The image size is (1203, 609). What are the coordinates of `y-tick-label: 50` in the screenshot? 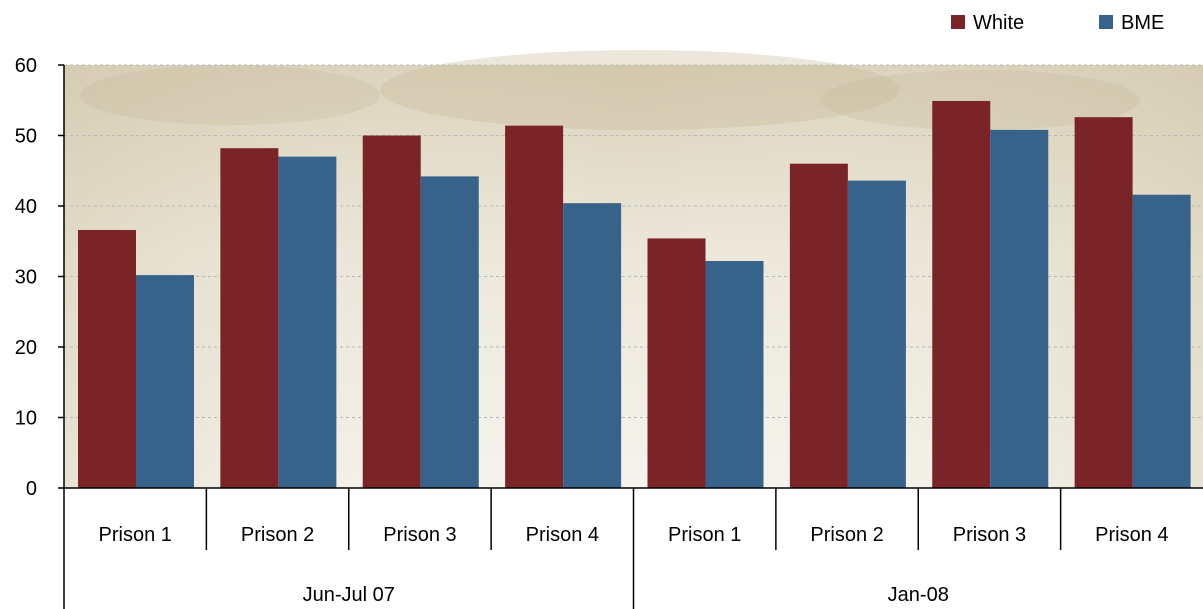 It's located at (26, 137).